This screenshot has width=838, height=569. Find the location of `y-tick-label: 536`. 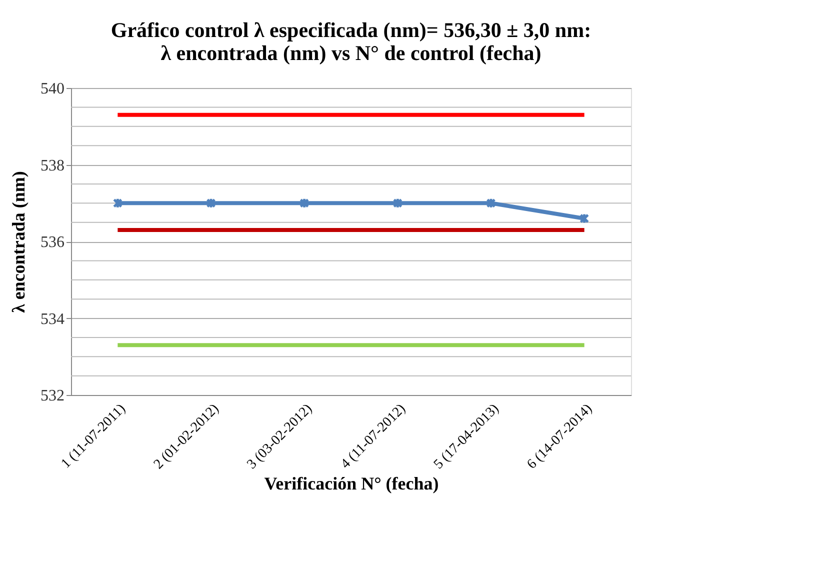

y-tick-label: 536 is located at coordinates (52, 242).